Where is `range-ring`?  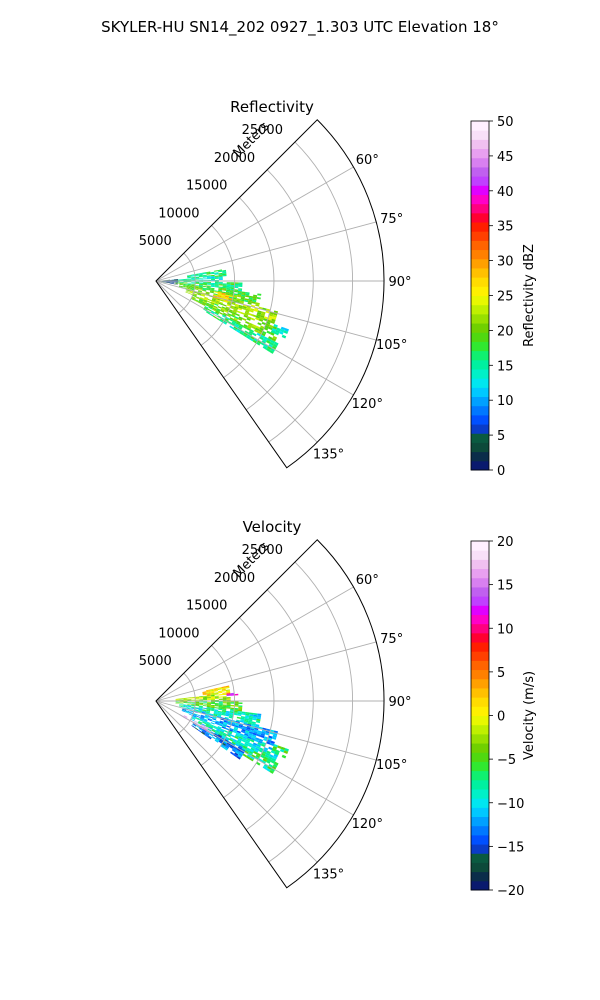
range-ring is located at coordinates (310, 712).